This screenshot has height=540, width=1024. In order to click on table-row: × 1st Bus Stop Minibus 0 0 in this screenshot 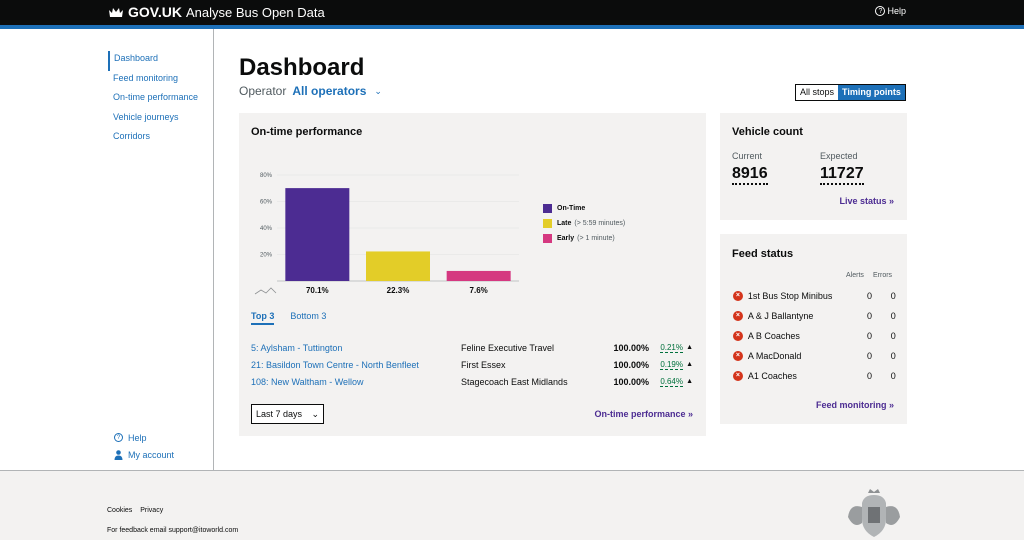, I will do `click(818, 296)`.